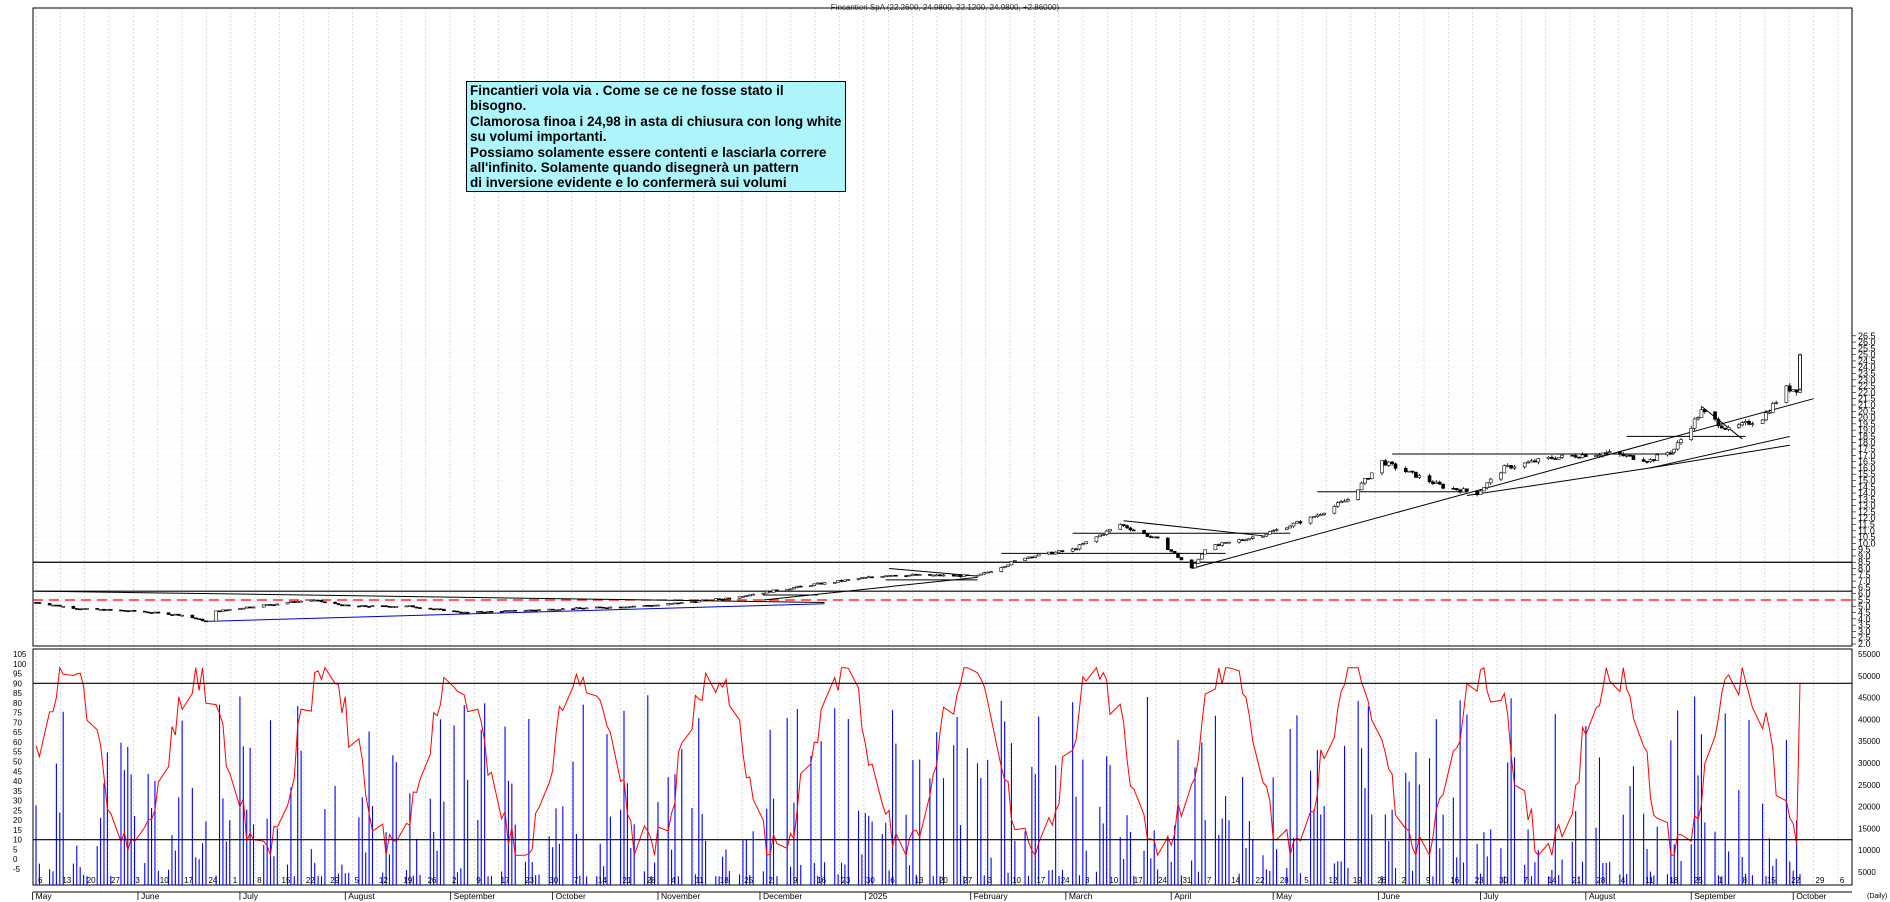 The image size is (1890, 902). What do you see at coordinates (1722, 422) in the screenshot?
I see `trend-line` at bounding box center [1722, 422].